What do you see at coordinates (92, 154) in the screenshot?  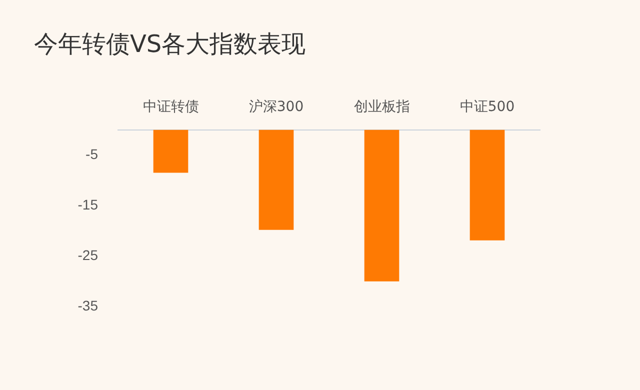 I see `y-tick-label: -5` at bounding box center [92, 154].